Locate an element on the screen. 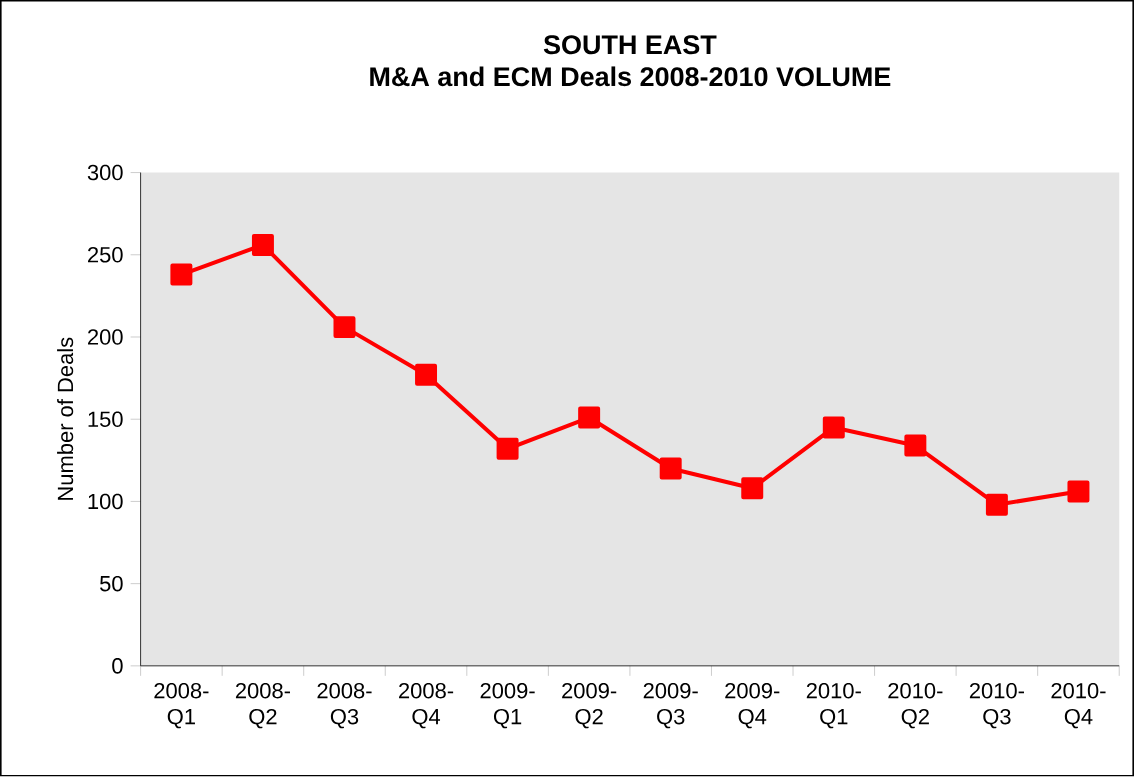  x-tick-label: 2009-Q1 is located at coordinates (507, 706).